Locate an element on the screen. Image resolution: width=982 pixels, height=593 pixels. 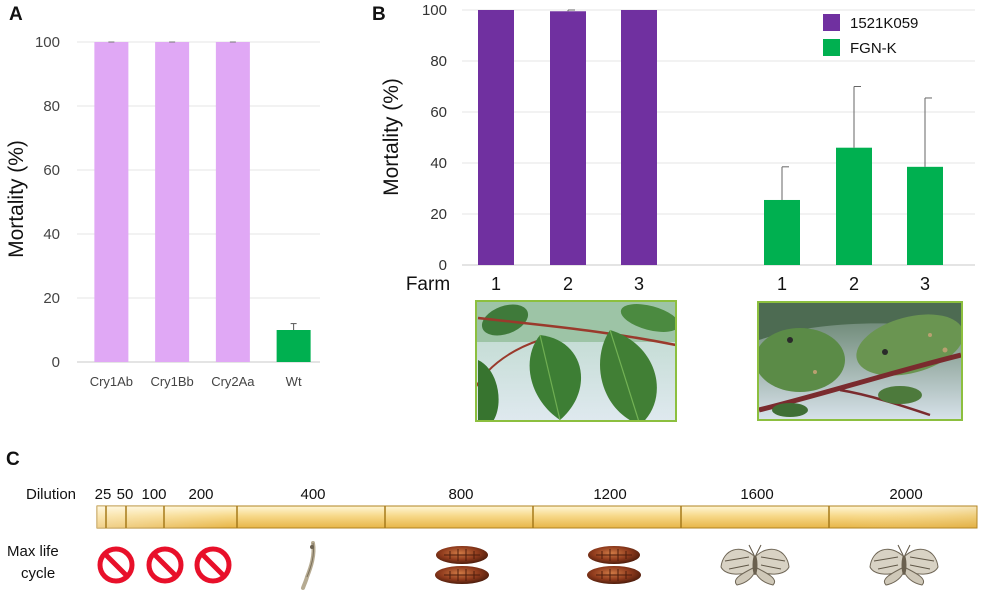
dilution-50: 50 is located at coordinates (125, 494).